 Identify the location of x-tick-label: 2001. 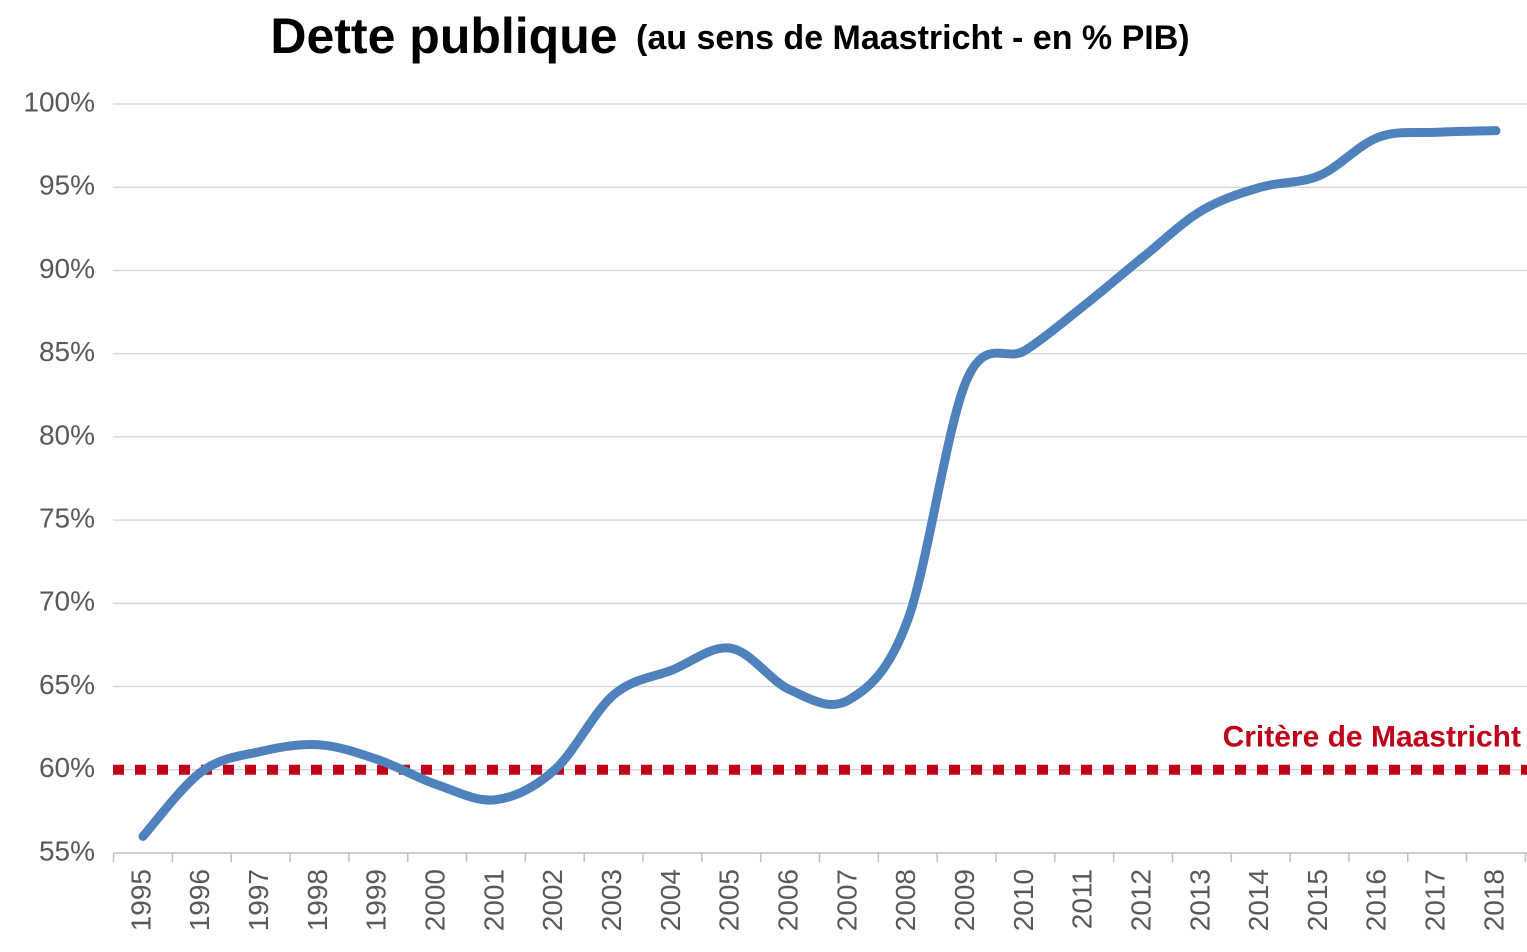
(493, 900).